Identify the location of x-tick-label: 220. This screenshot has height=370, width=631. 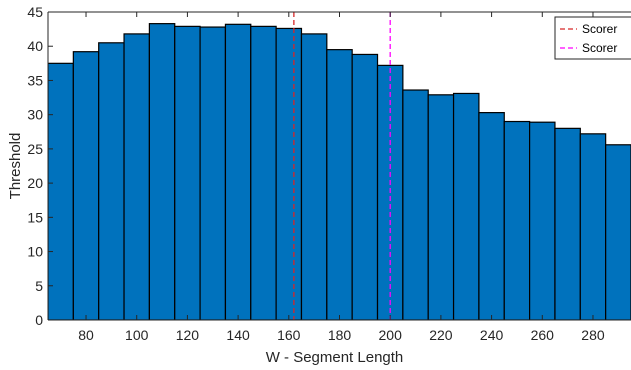
(441, 335).